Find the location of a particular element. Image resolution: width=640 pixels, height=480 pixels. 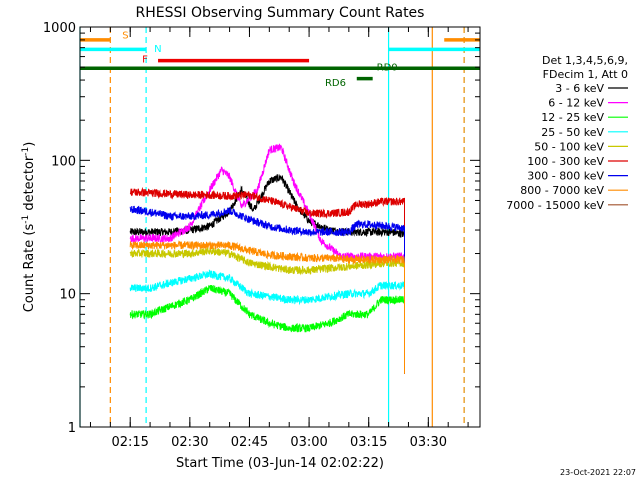

legend-header-1: FDecim 1, Att 0 is located at coordinates (585, 74).